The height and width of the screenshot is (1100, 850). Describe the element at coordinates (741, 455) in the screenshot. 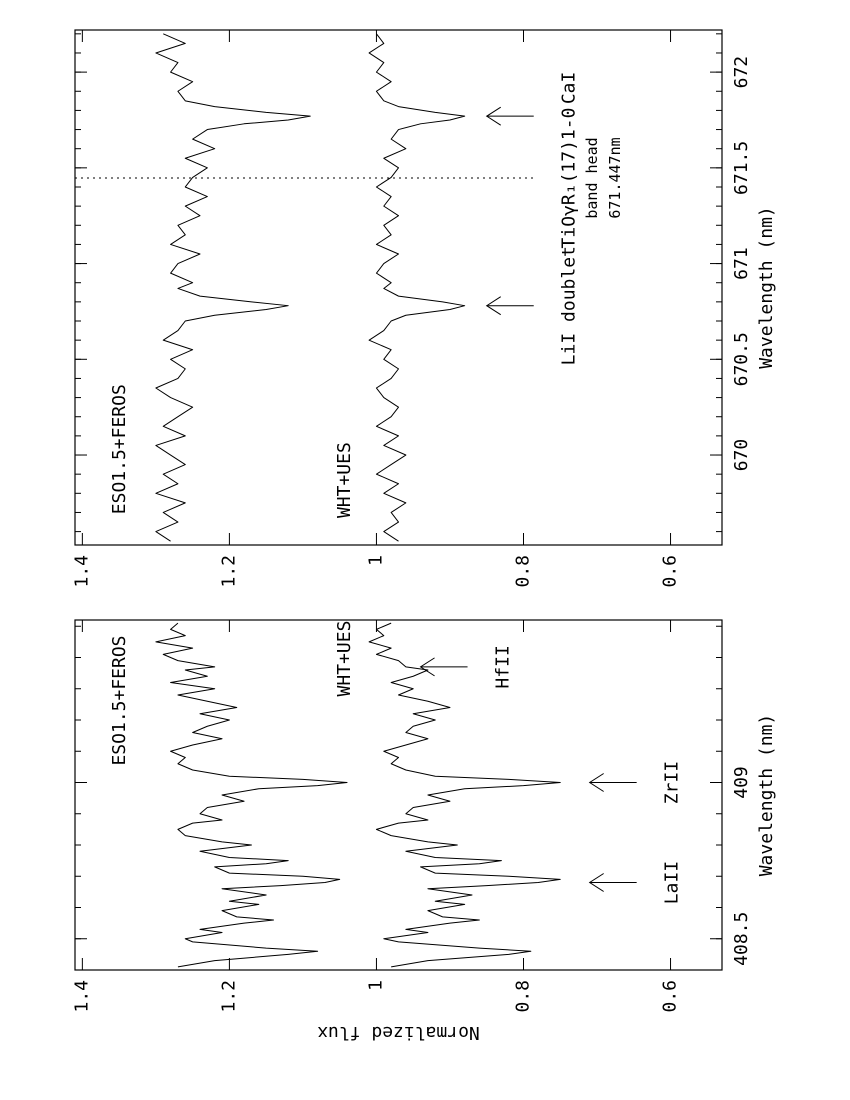

I see `x-tick-label: 670` at that location.